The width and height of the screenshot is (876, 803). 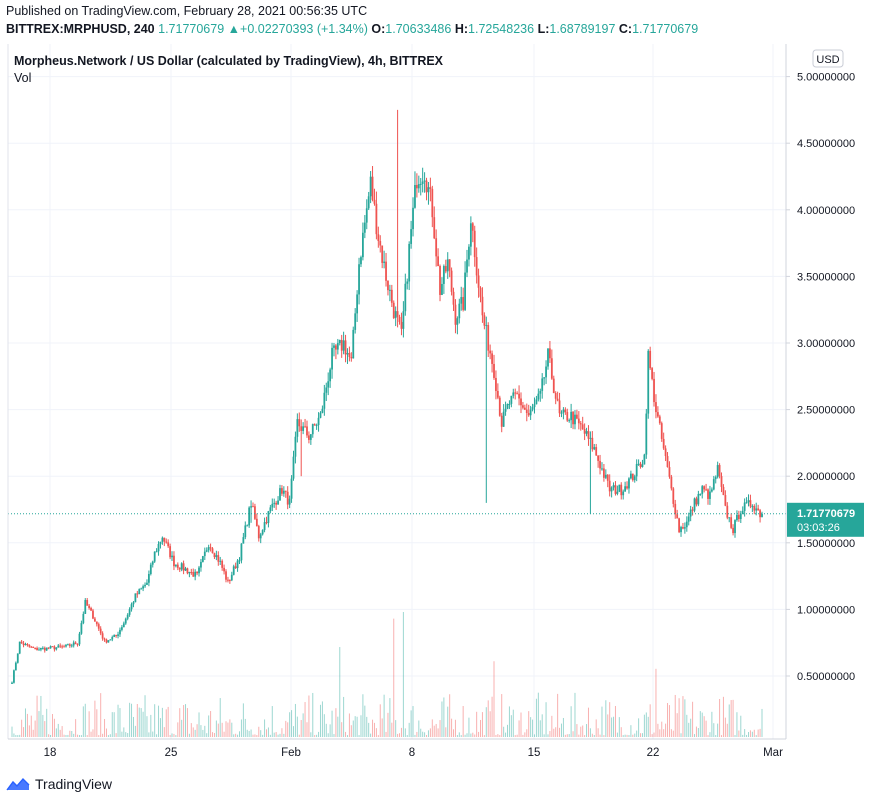 What do you see at coordinates (171, 753) in the screenshot?
I see `time-tick-label: 25` at bounding box center [171, 753].